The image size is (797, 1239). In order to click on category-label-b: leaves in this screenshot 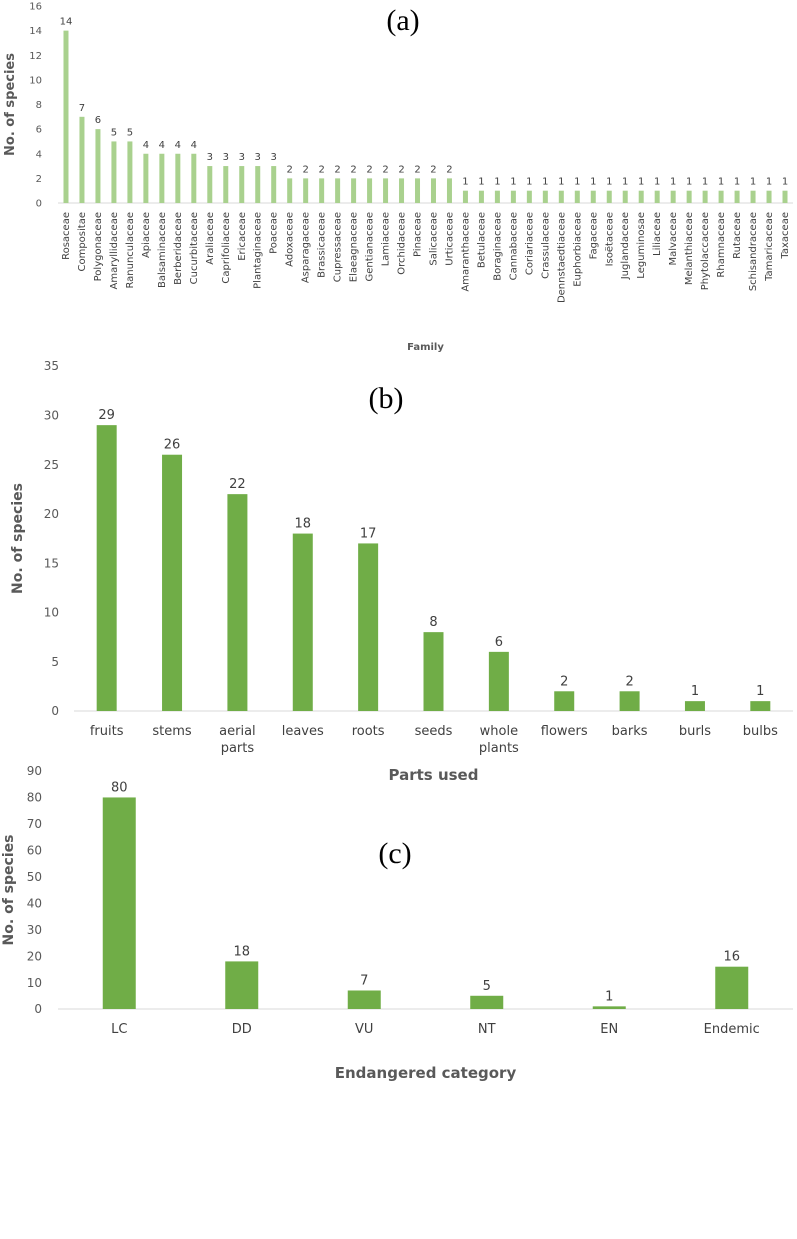, I will do `click(303, 731)`.